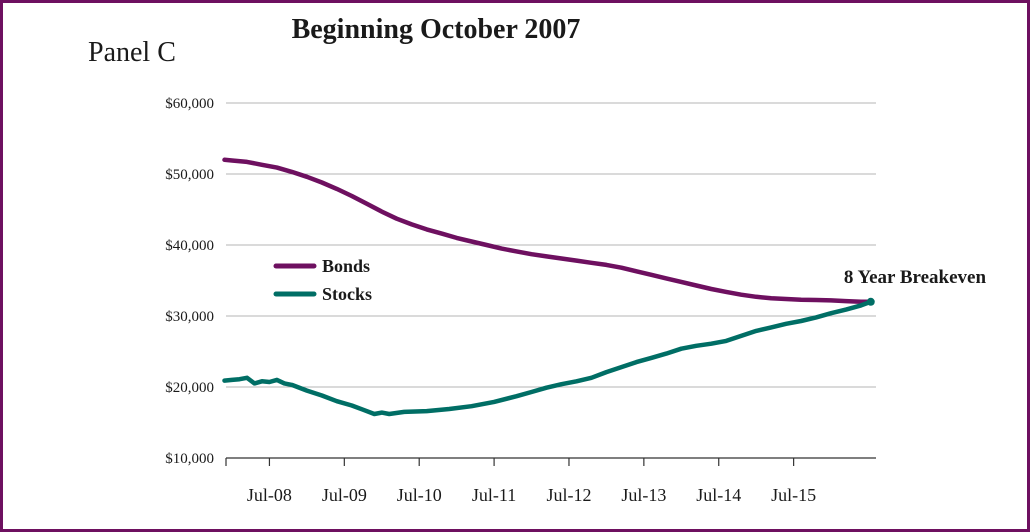 This screenshot has width=1030, height=532. Describe the element at coordinates (189, 459) in the screenshot. I see `y-tick-label: $10,000` at that location.